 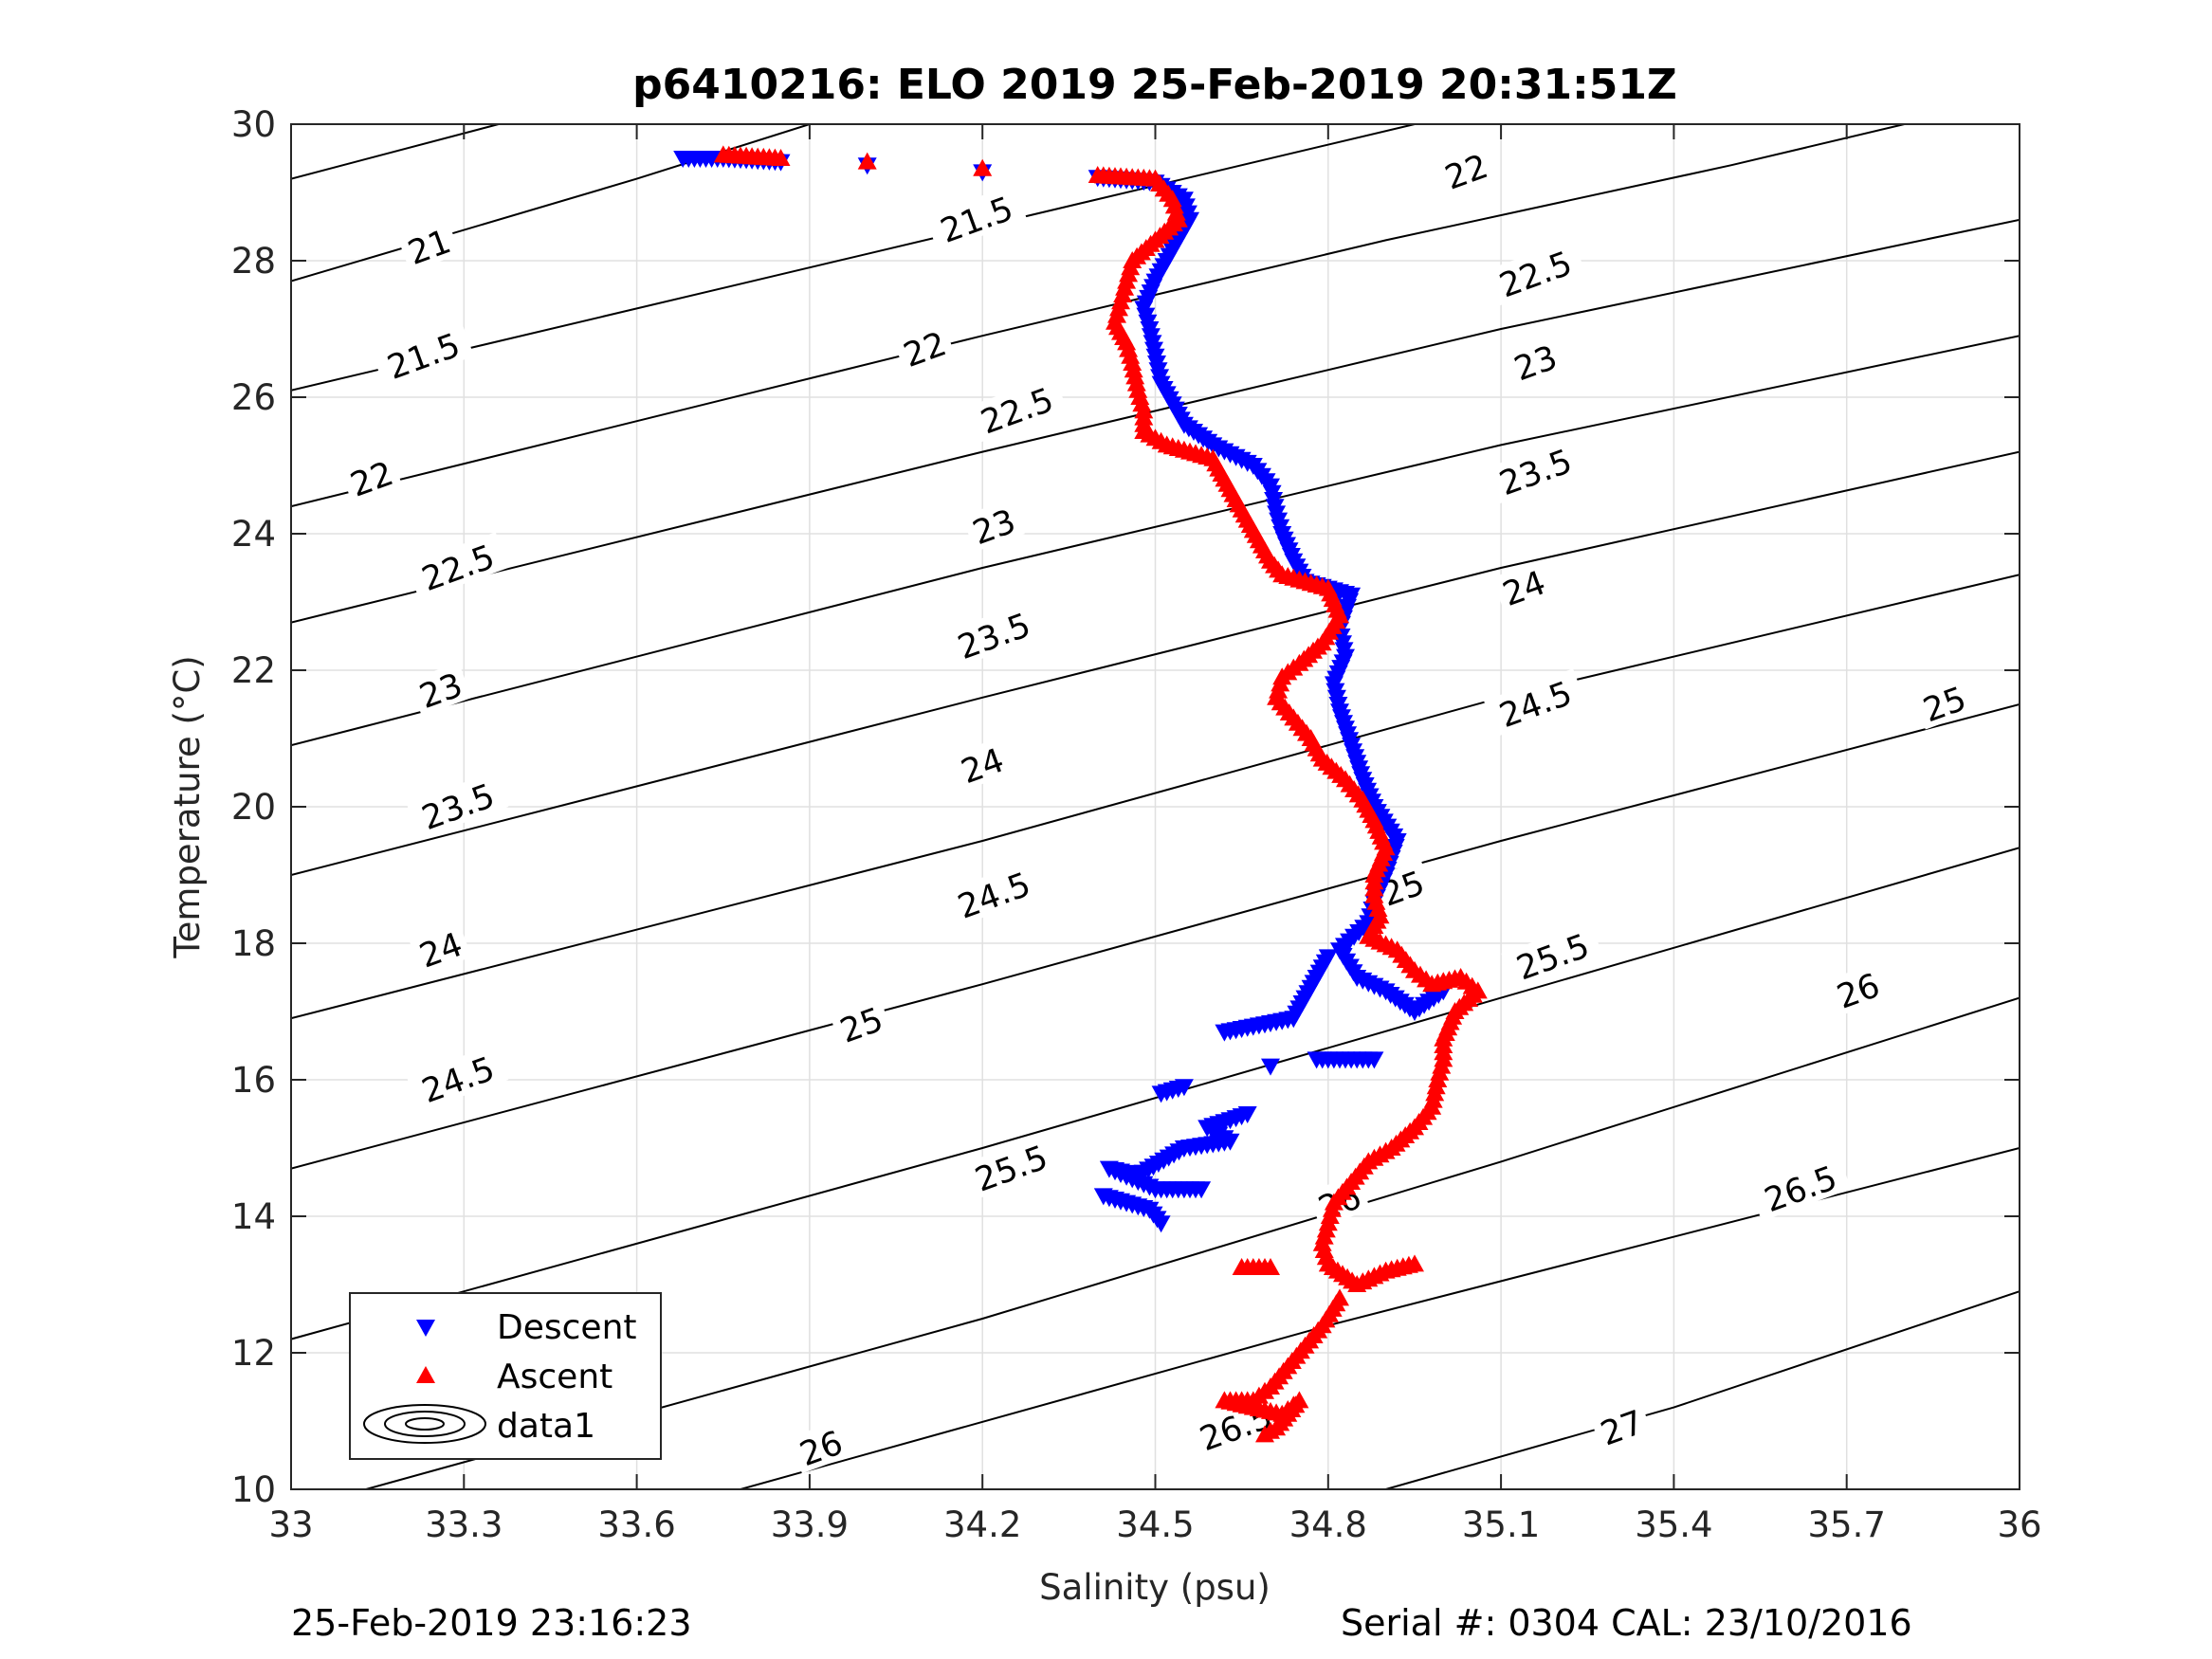 I want to click on legend-box, so click(x=505, y=1376).